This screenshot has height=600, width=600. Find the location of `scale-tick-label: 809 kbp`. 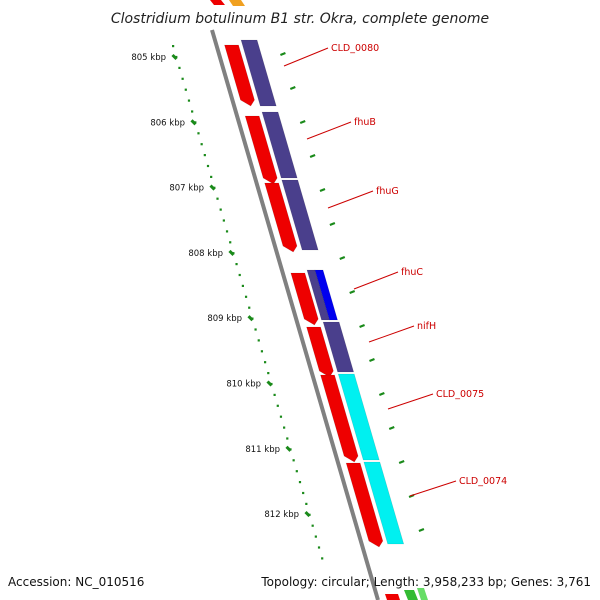

scale-tick-label: 809 kbp is located at coordinates (224, 319).